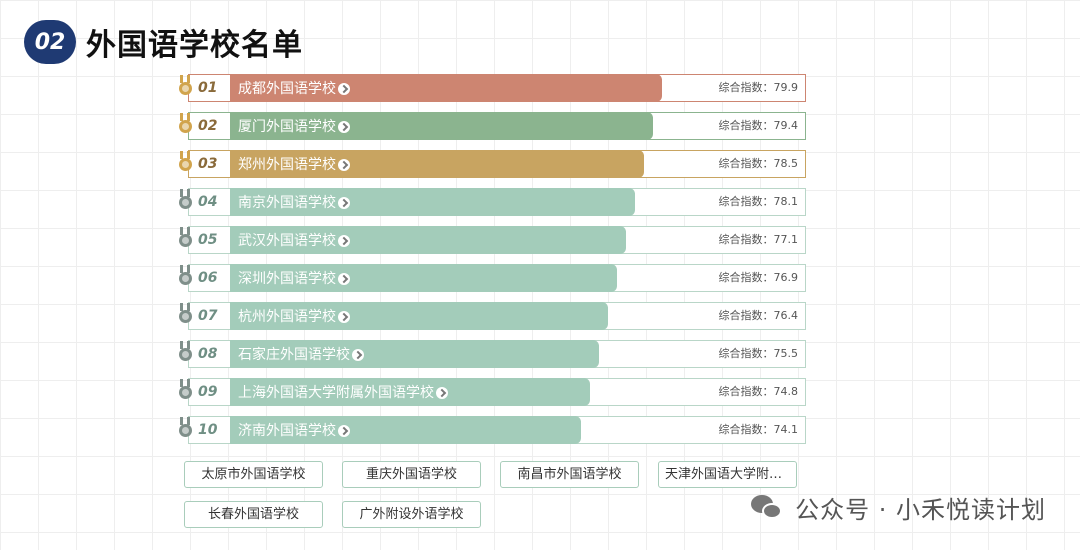  Describe the element at coordinates (768, 507) in the screenshot. I see `wechat-icon` at that location.